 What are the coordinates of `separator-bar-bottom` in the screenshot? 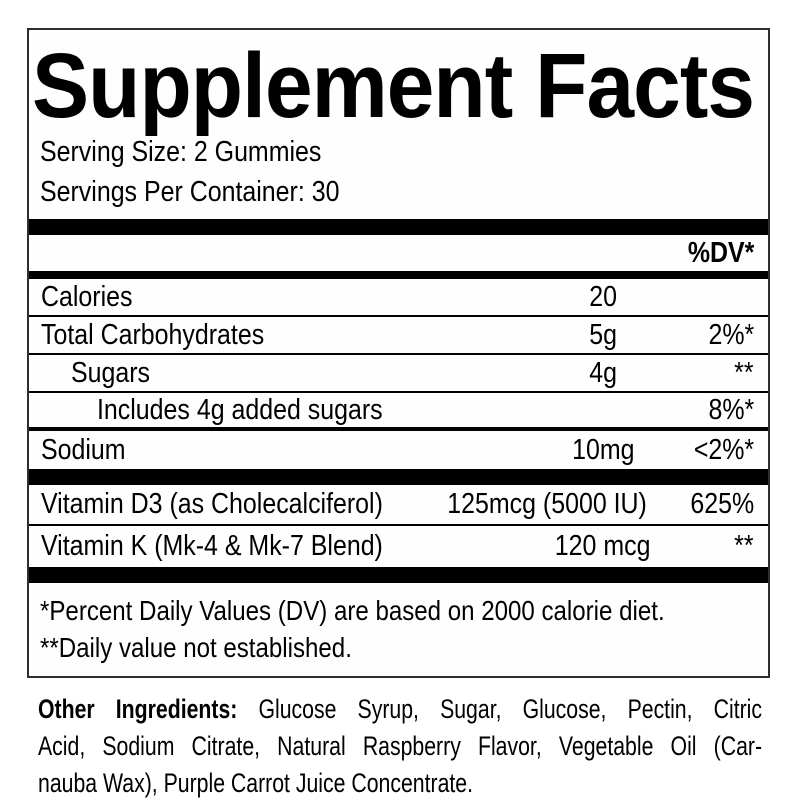 It's located at (398, 575).